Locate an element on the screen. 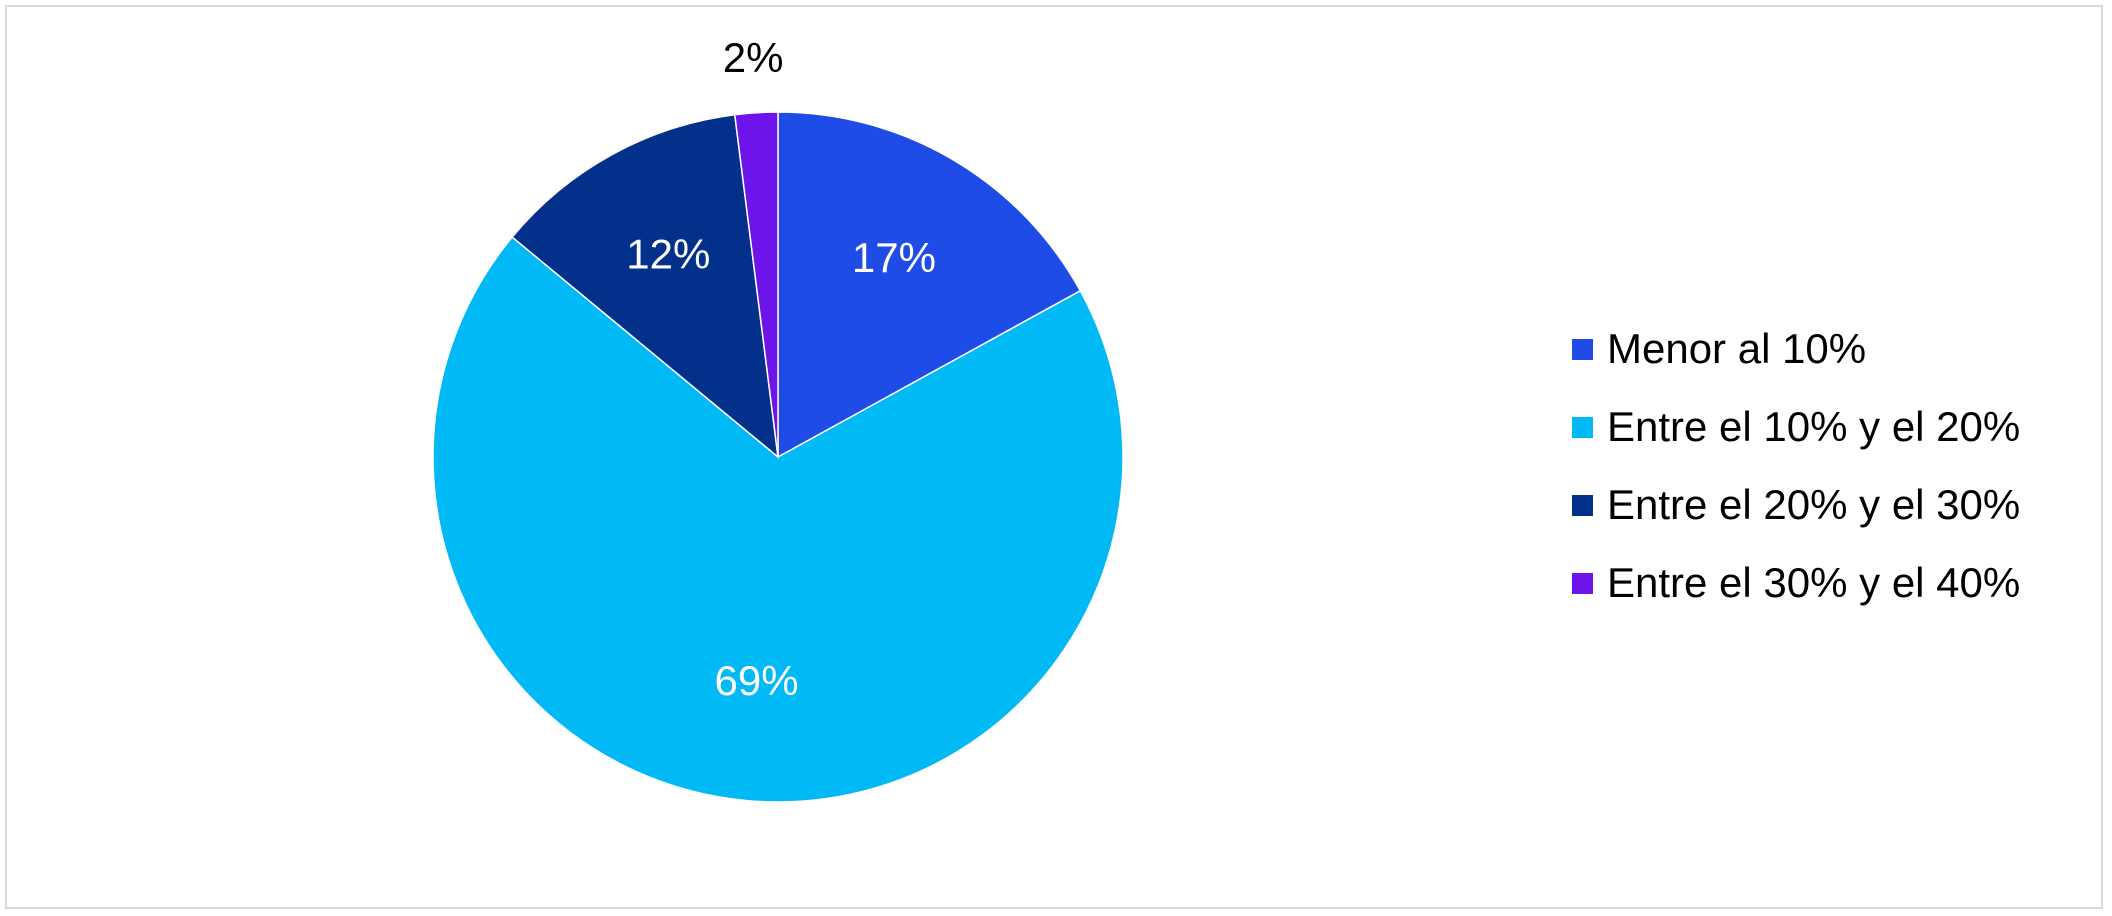 The width and height of the screenshot is (2112, 916). legend-item: Entre el 10% y el 20% is located at coordinates (1796, 427).